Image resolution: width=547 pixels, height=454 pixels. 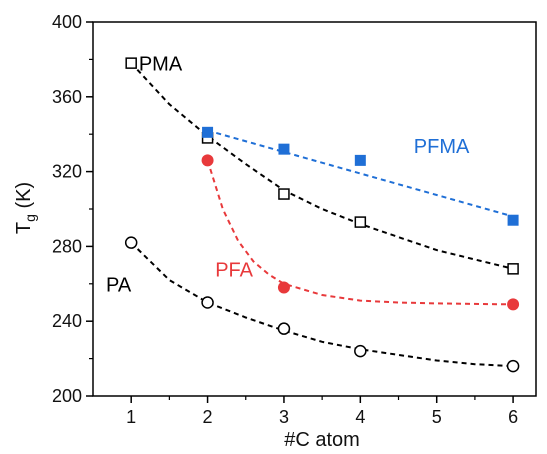 I want to click on x-tick-label: 5, so click(x=437, y=417).